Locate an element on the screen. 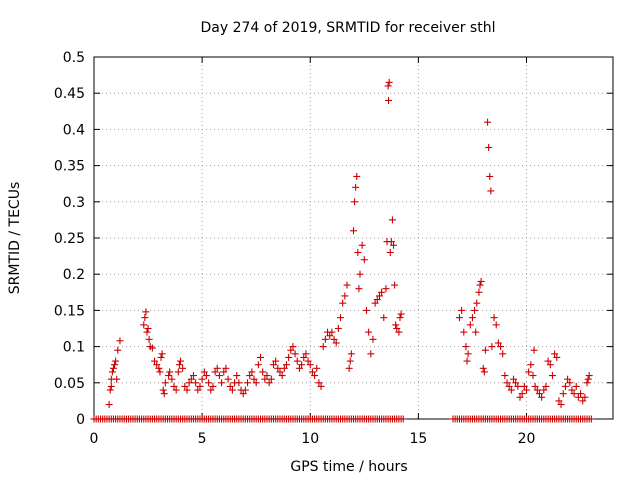 This screenshot has height=480, width=640. x-tick-label: 5 is located at coordinates (202, 439).